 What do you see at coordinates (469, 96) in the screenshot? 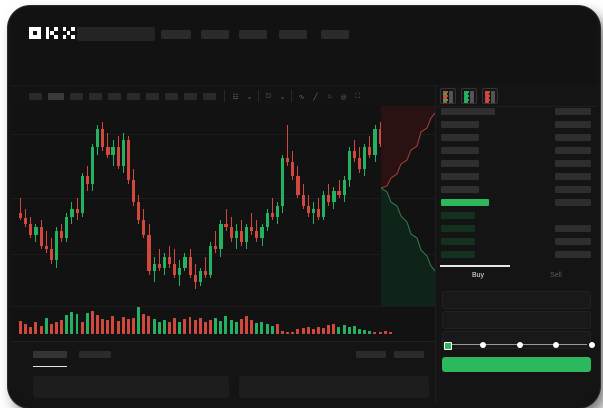
I see `orderbook-view-bids-icon` at bounding box center [469, 96].